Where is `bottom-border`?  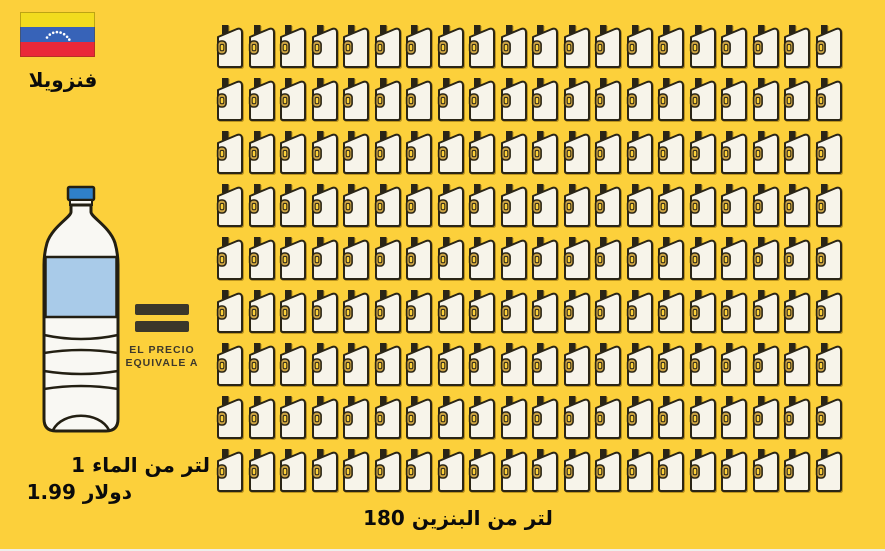 bottom-border is located at coordinates (442, 550).